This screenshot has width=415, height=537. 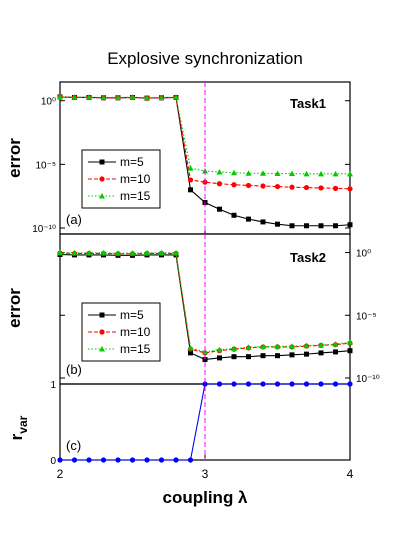 I want to click on panel-b-label: (b), so click(x=74, y=369).